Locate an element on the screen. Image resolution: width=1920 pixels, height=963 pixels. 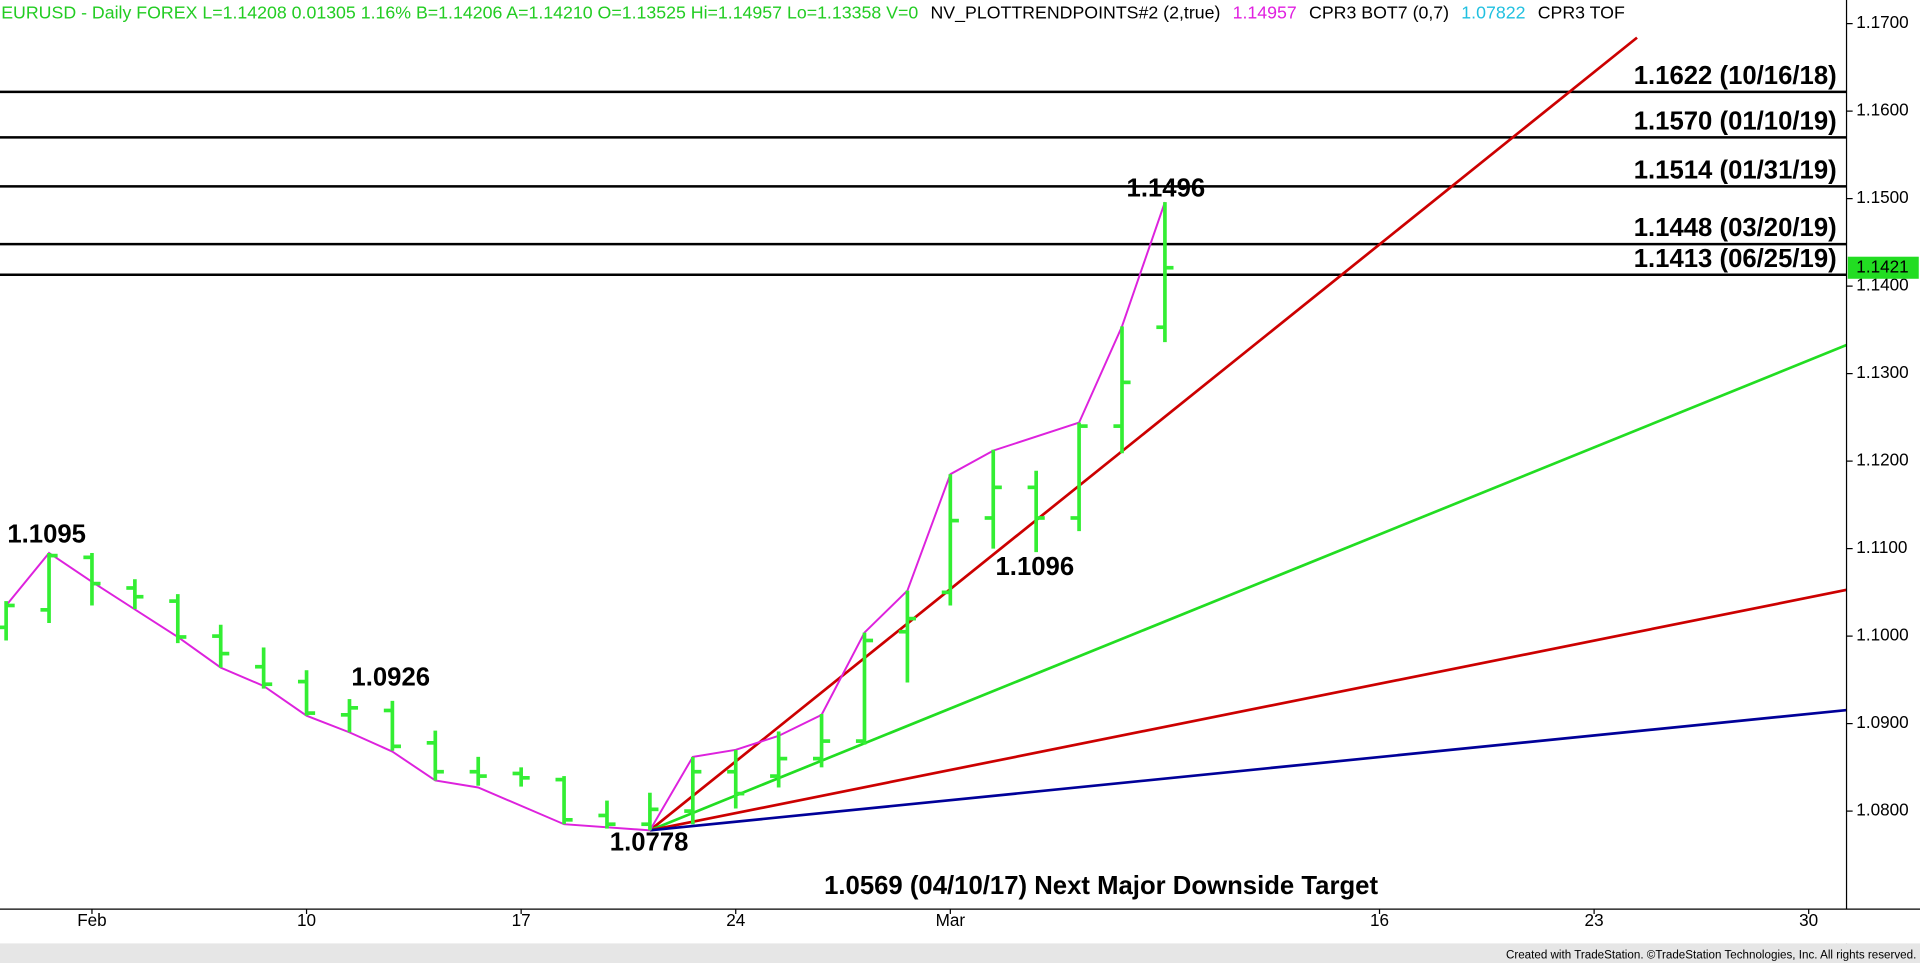
last-price-label: 1.1421 is located at coordinates (1882, 266).